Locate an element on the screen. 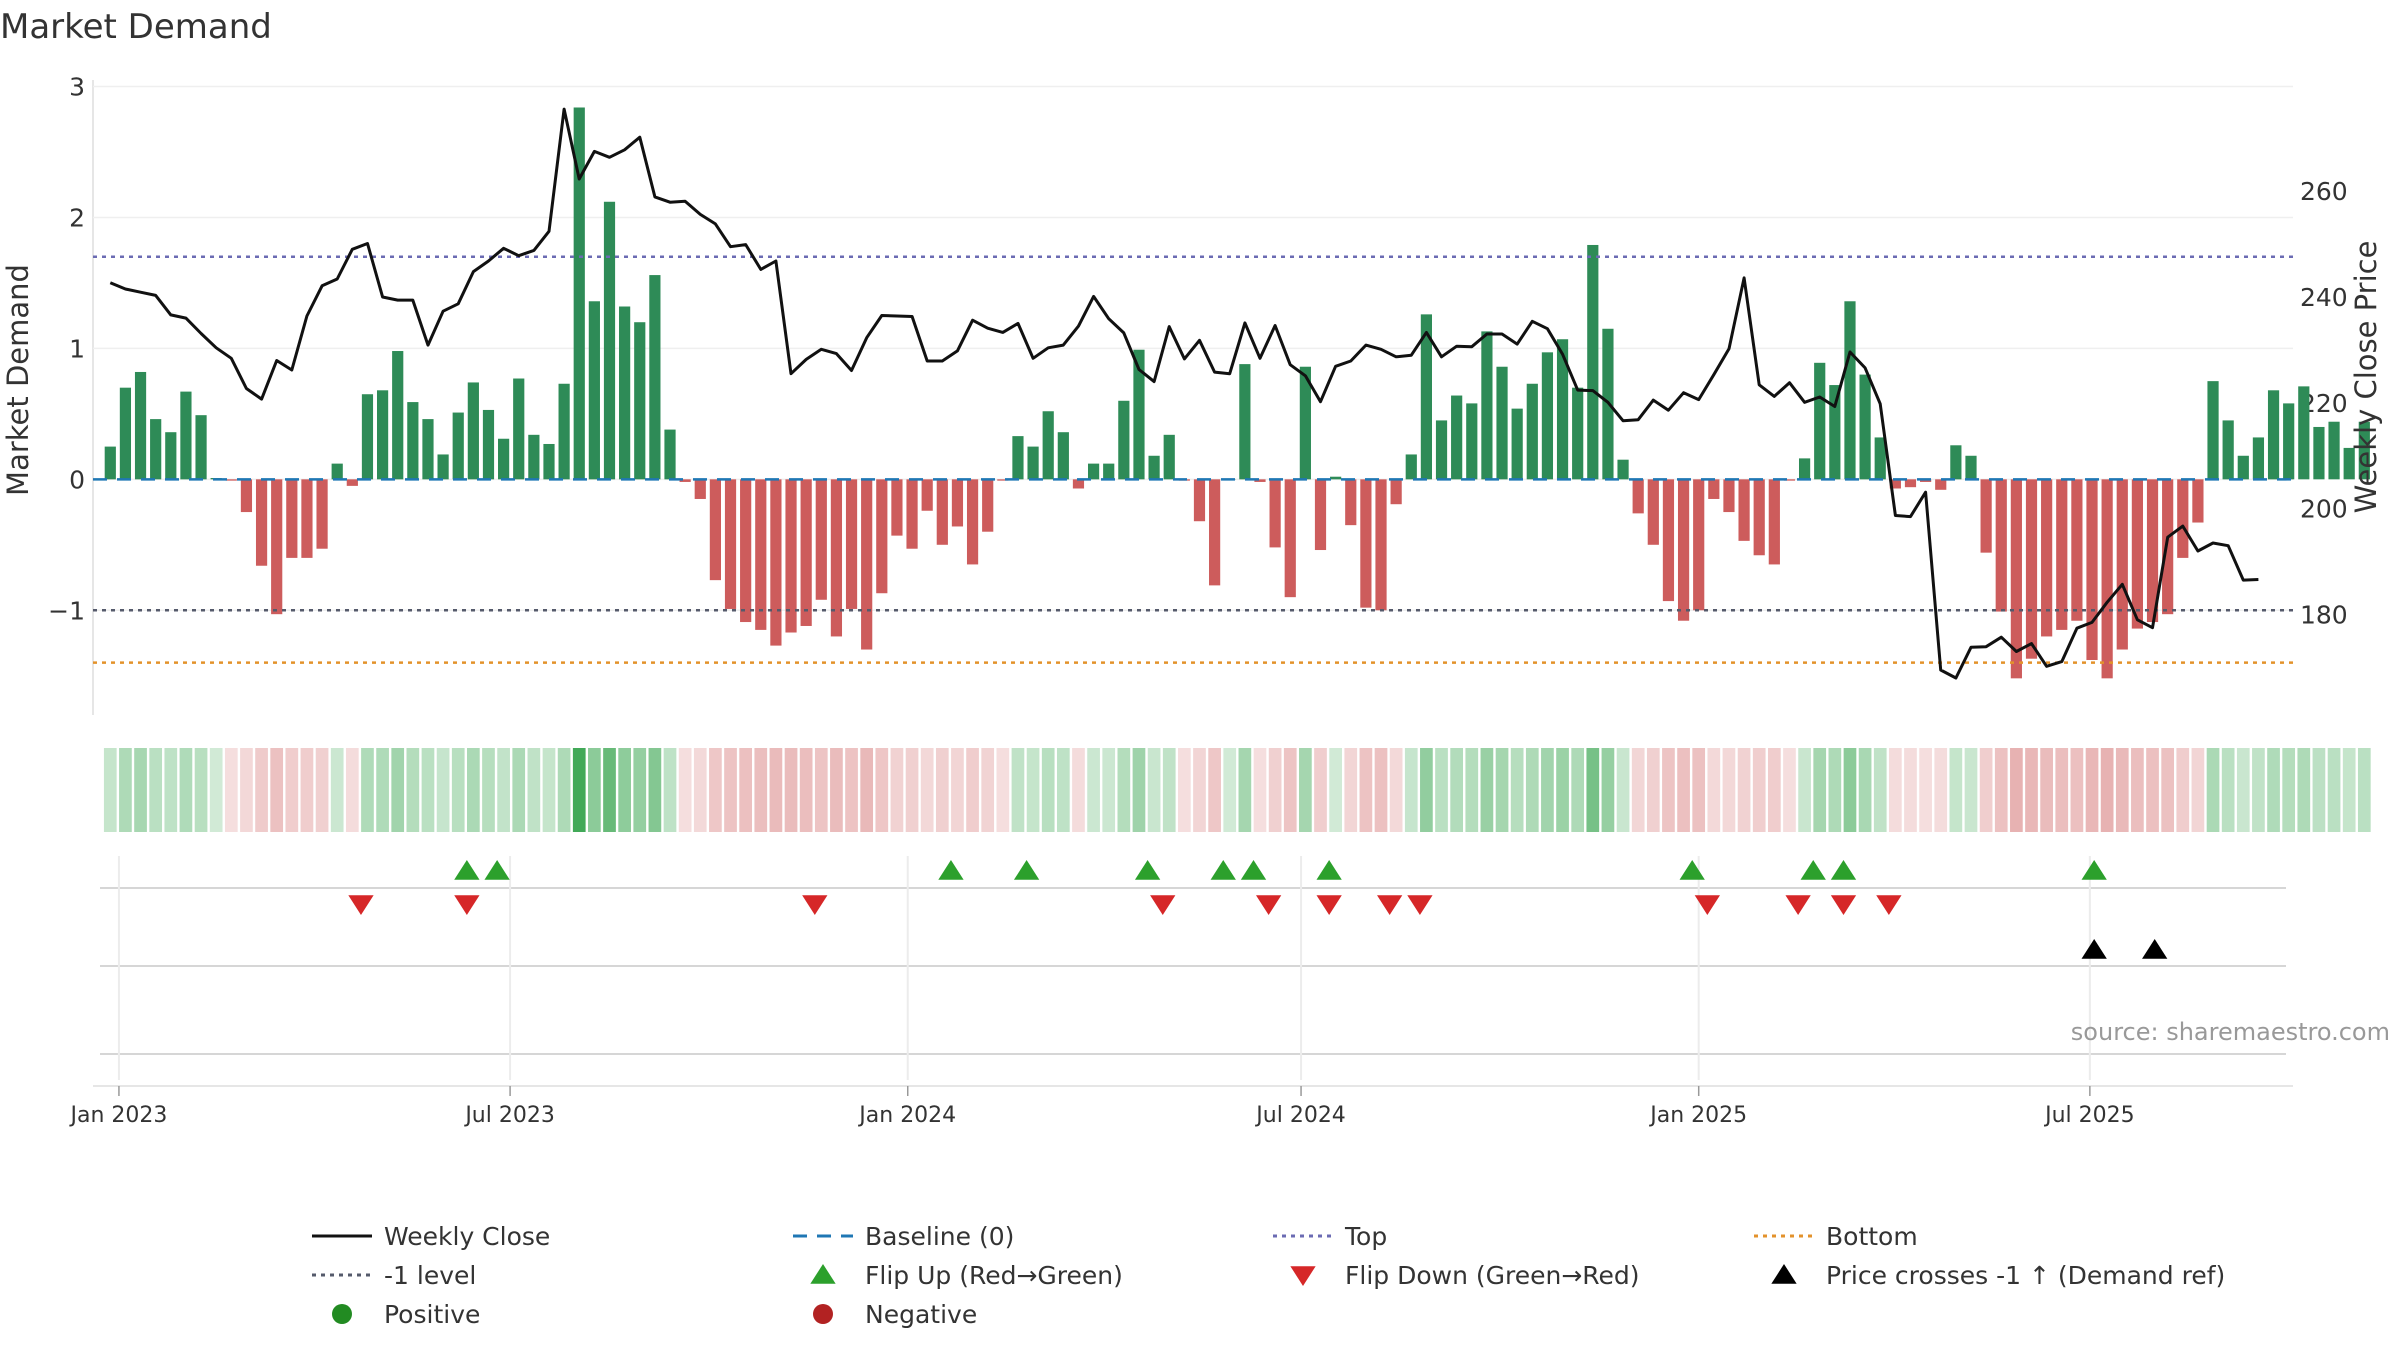 The image size is (2400, 1350). price-cross-markers is located at coordinates (2124, 949).